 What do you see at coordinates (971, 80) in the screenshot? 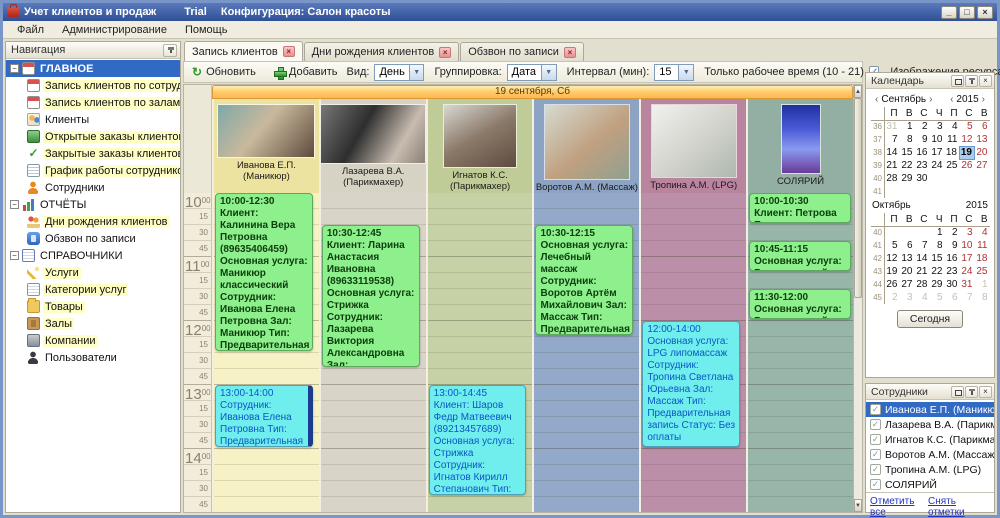
I see `pin-icon` at bounding box center [971, 80].